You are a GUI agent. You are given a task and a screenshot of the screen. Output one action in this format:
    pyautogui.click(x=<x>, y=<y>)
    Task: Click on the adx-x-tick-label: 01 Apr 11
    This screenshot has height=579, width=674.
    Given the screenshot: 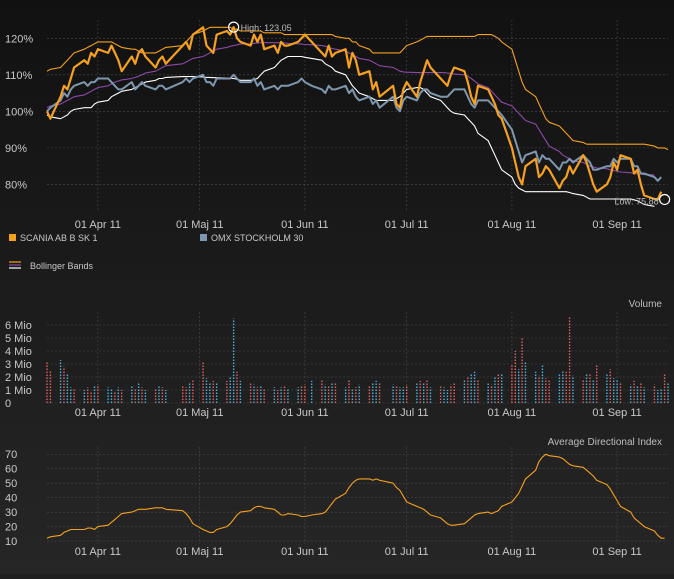 What is the action you would take?
    pyautogui.click(x=98, y=552)
    